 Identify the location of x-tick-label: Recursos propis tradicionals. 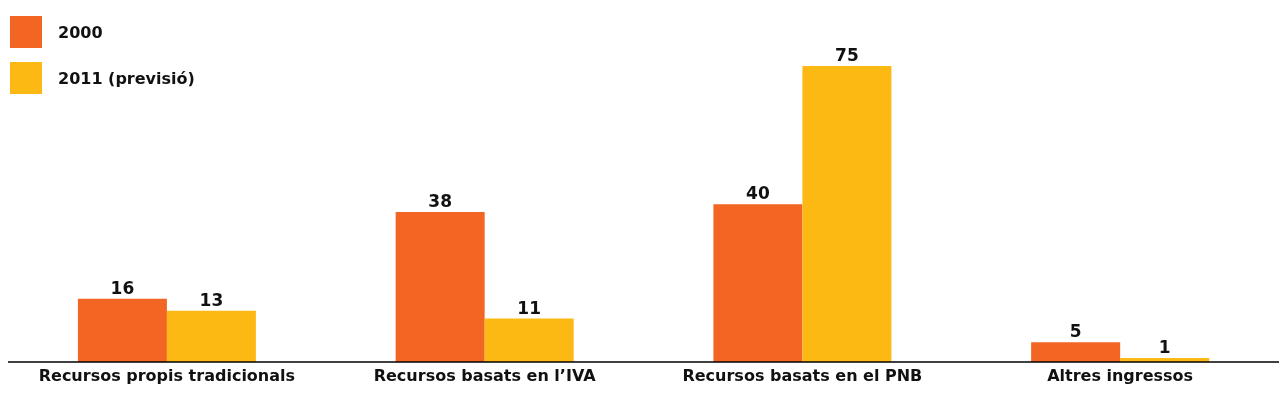
(167, 376).